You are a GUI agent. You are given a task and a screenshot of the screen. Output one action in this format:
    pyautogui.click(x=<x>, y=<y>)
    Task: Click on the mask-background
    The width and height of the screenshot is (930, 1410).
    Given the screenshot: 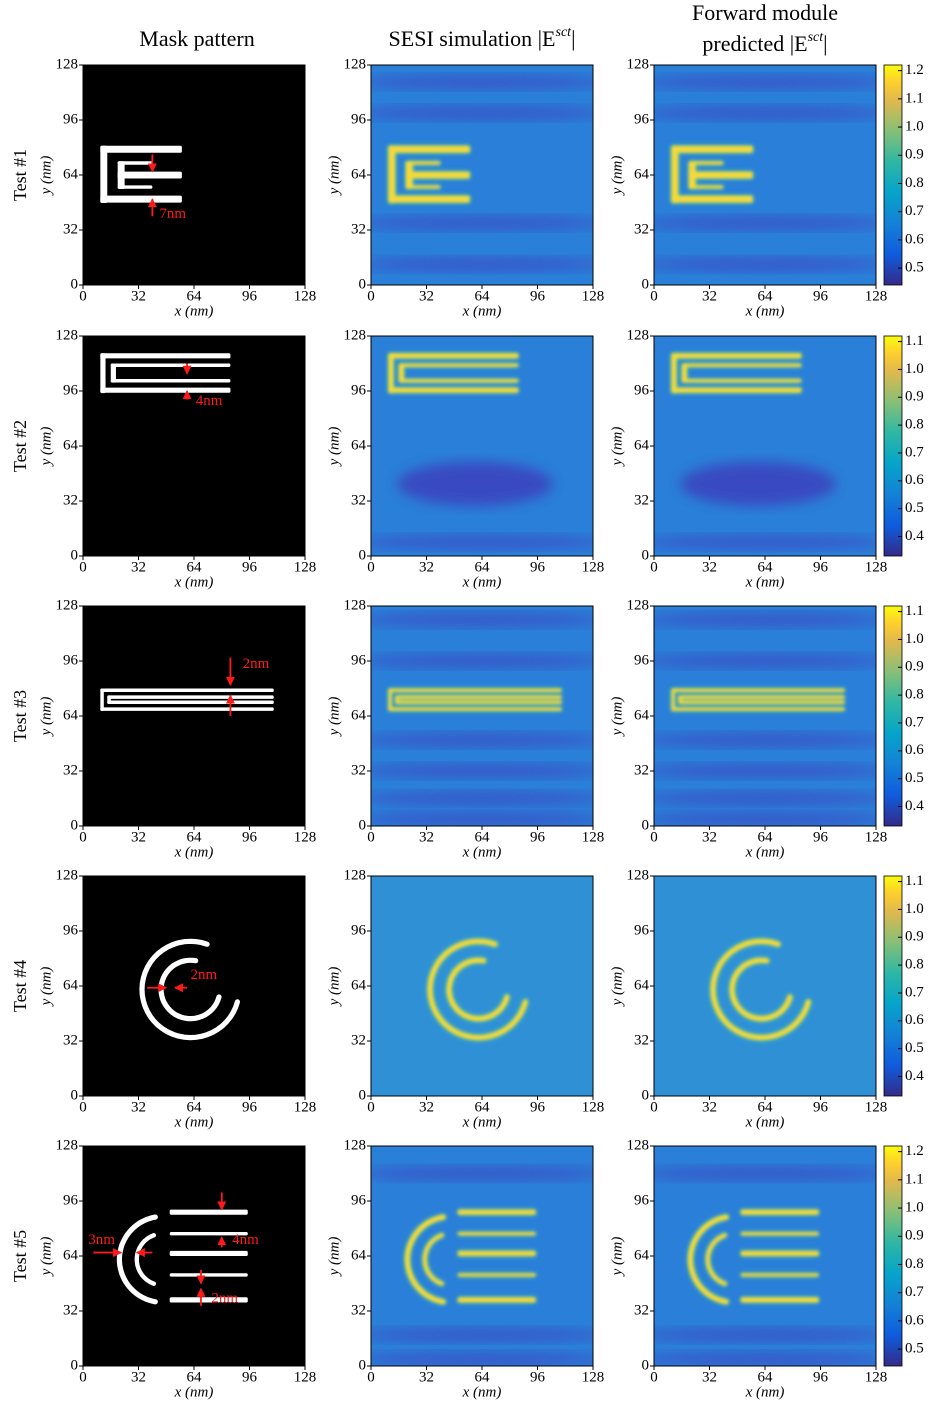 What is the action you would take?
    pyautogui.click(x=194, y=446)
    